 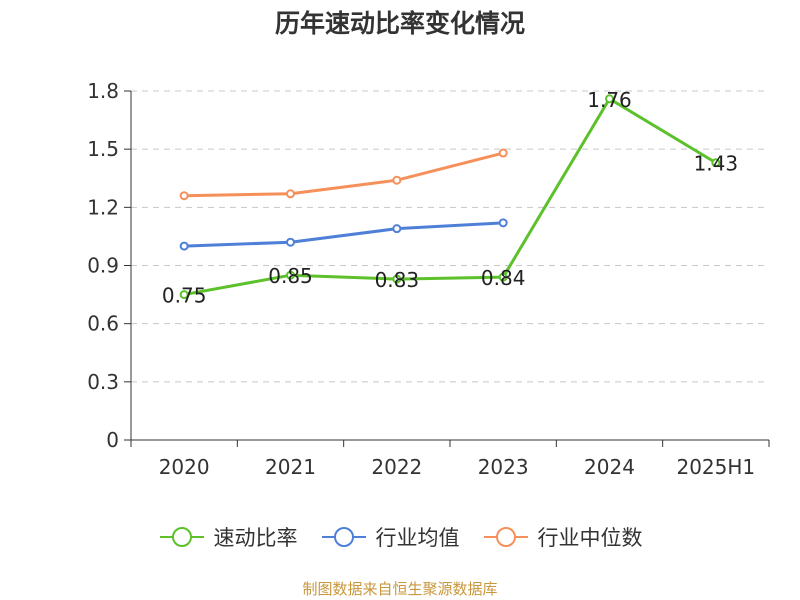 I want to click on legend-item: 行业中位数, so click(x=562, y=537).